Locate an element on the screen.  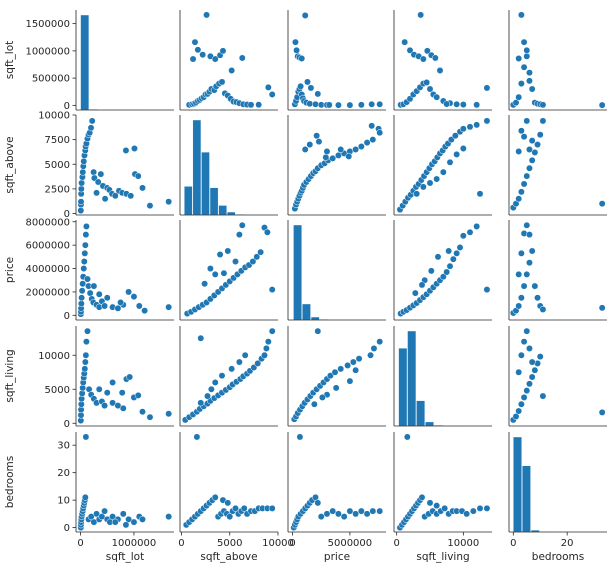
panel-sqft_living-vs-sqft_above is located at coordinates (228, 376).